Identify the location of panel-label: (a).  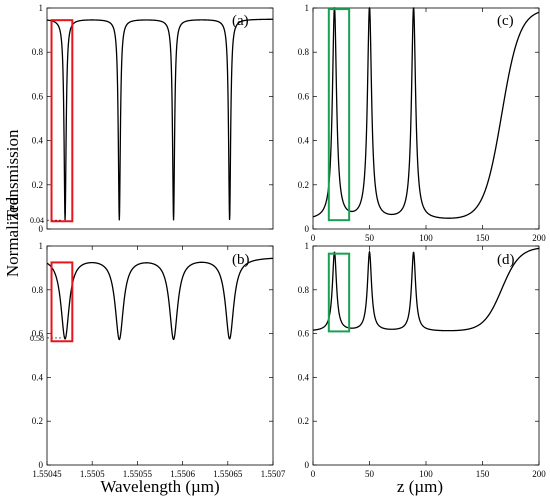
(240, 21).